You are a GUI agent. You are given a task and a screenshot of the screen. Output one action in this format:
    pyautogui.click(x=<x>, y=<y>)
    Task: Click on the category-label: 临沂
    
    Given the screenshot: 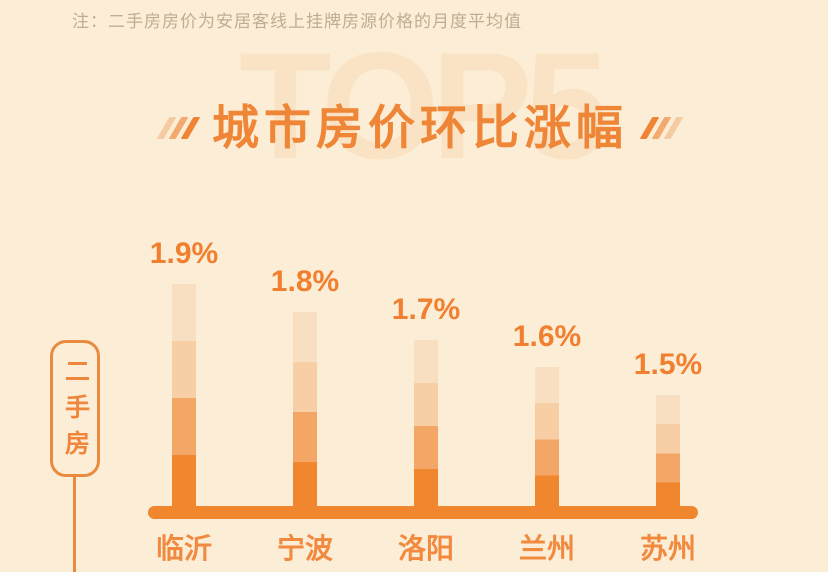 What is the action you would take?
    pyautogui.click(x=183, y=548)
    